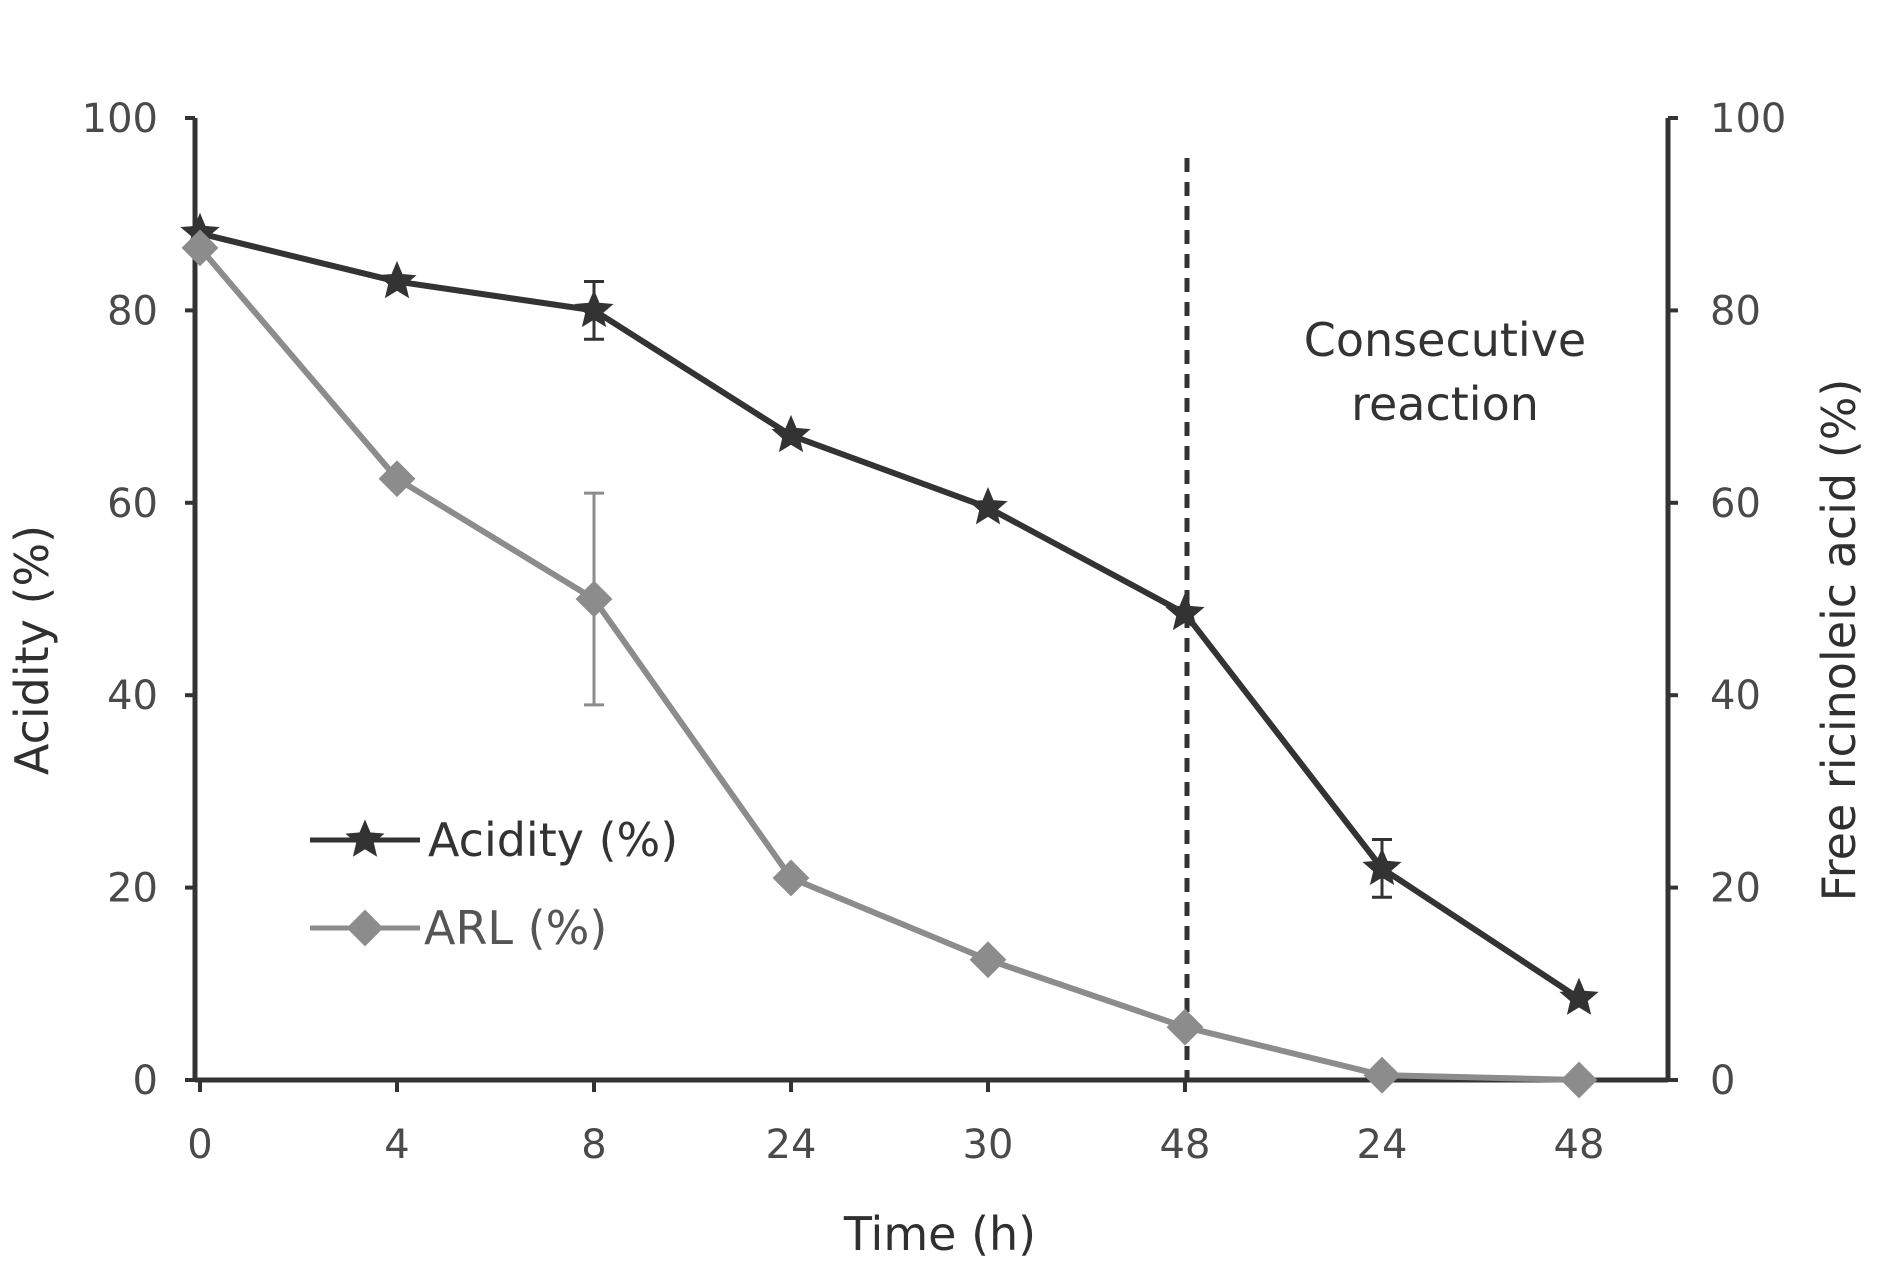 The height and width of the screenshot is (1262, 1879). What do you see at coordinates (132, 696) in the screenshot?
I see `left-y-tick-label: 40` at bounding box center [132, 696].